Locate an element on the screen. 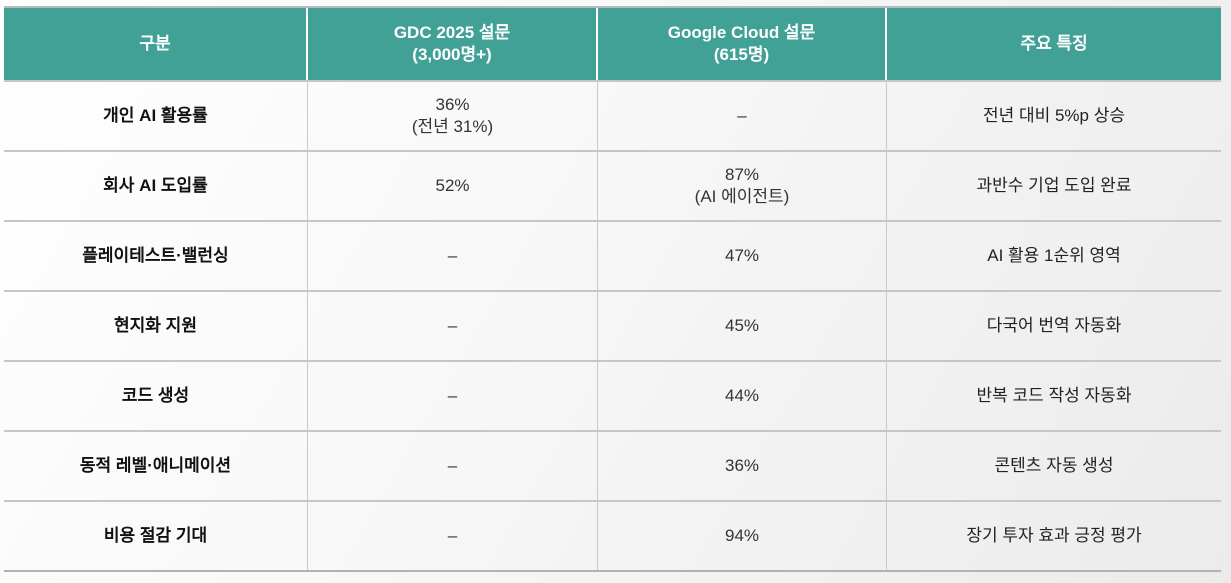 The image size is (1231, 583). table-row: 현지화 지원 – 45% 다국어 번역 자동화 is located at coordinates (612, 325).